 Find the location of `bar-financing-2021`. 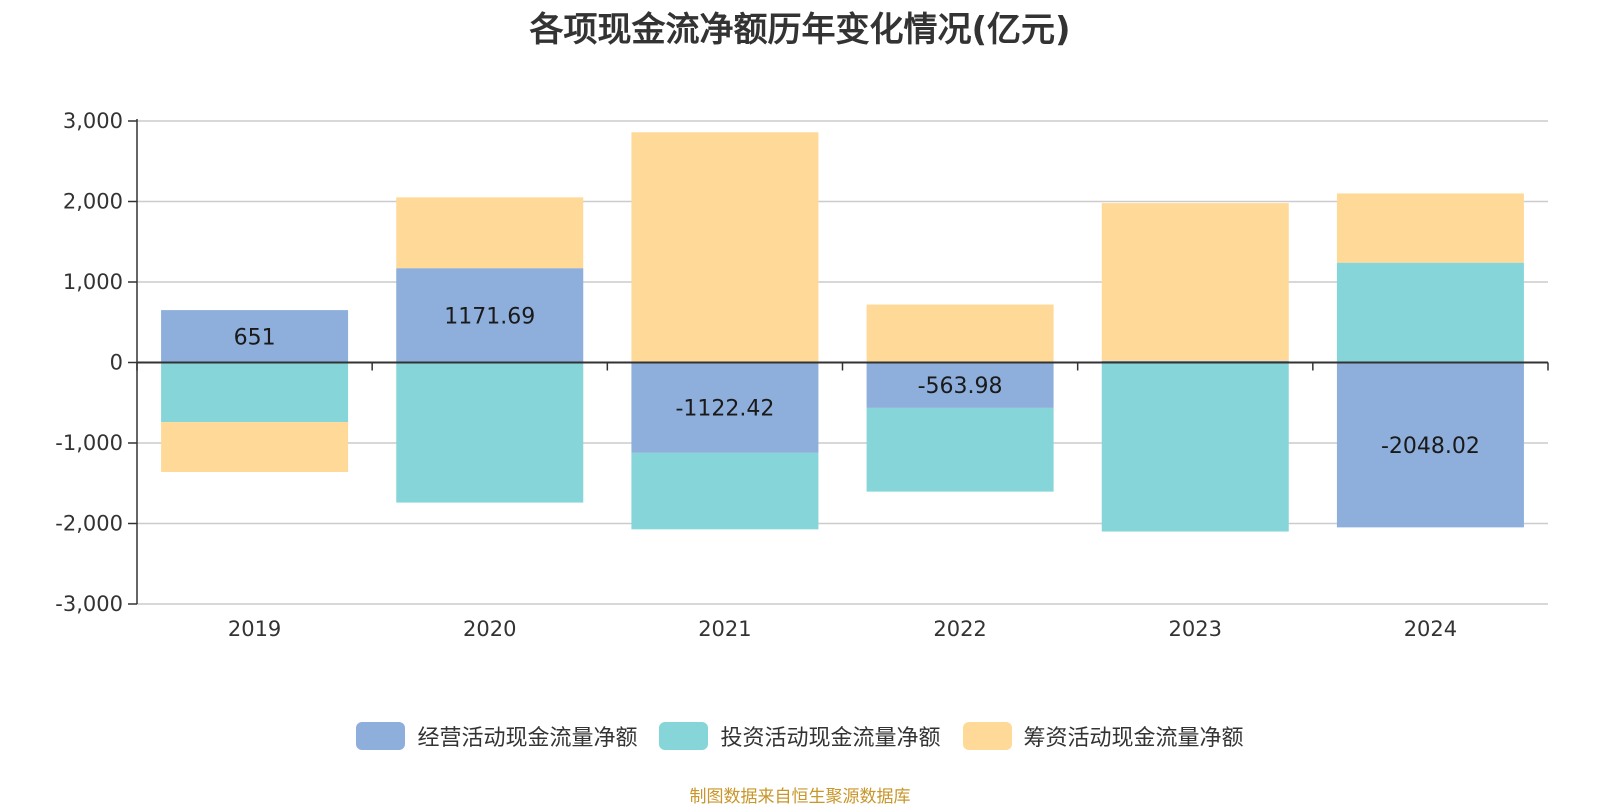

bar-financing-2021 is located at coordinates (725, 247).